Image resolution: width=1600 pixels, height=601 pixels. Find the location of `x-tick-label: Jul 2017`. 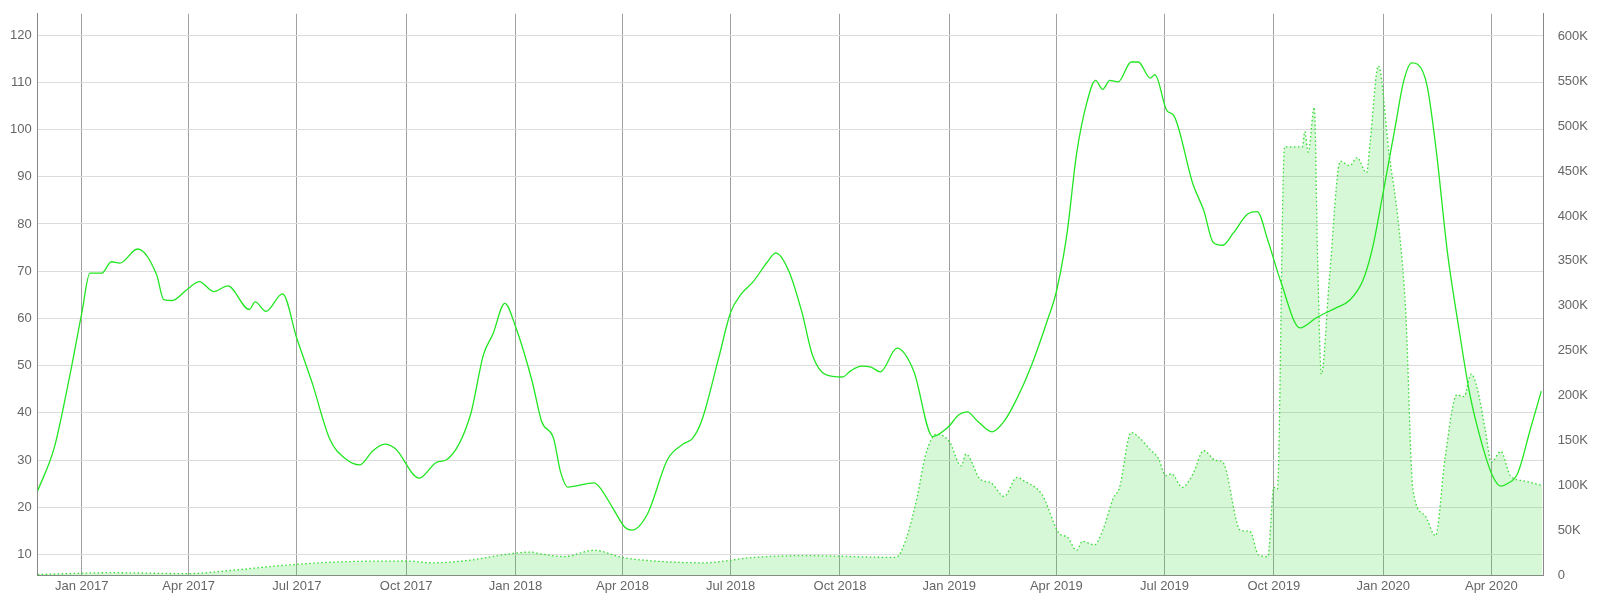

x-tick-label: Jul 2017 is located at coordinates (297, 585).